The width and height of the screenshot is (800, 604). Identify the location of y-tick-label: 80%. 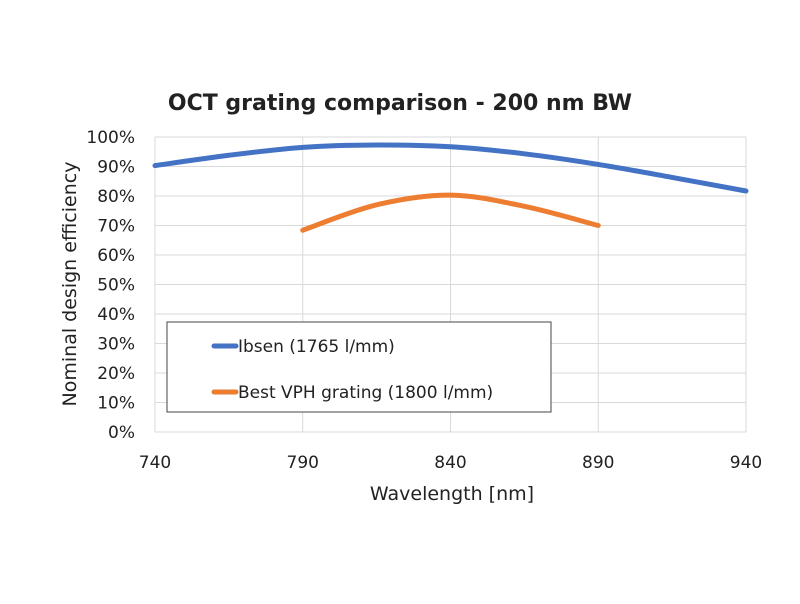
(116, 197).